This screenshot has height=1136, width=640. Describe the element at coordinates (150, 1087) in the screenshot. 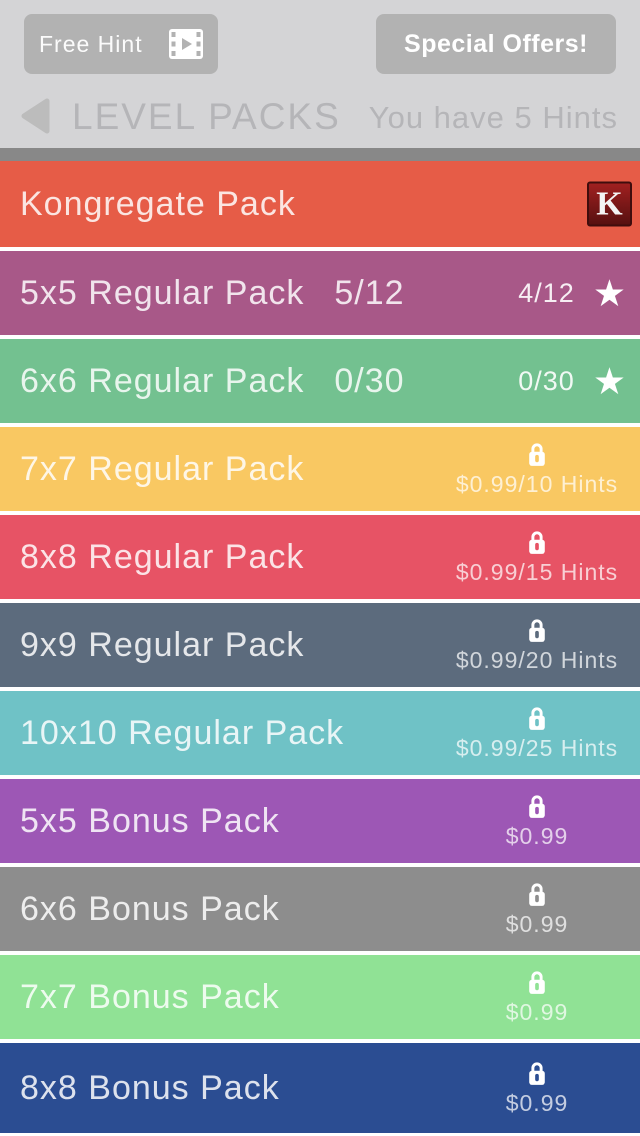

I see `pack-name: 8x8 Bonus Pack` at that location.